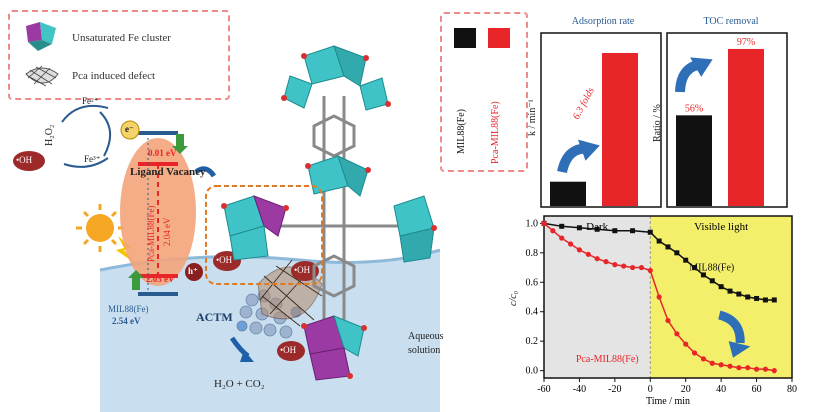  I want to click on x-tick-label: 60, so click(757, 389).